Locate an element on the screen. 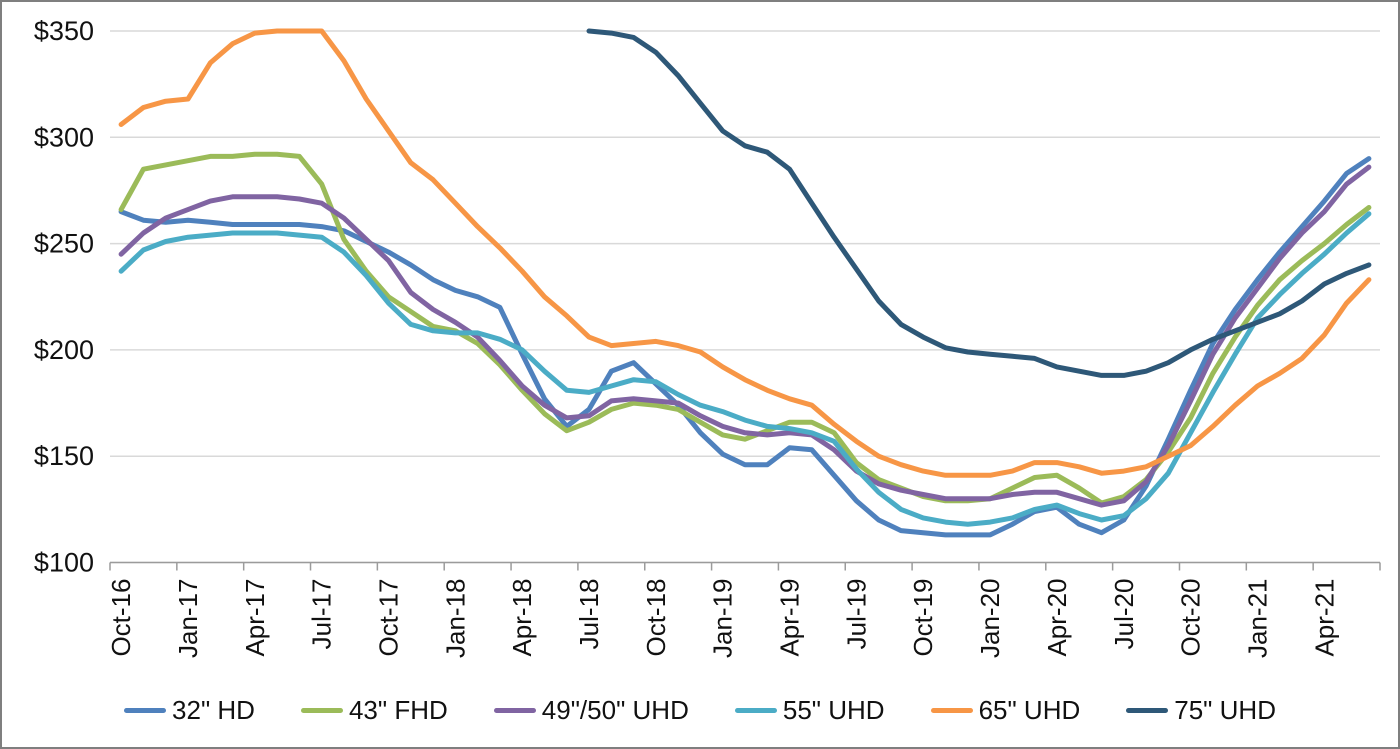 This screenshot has height=749, width=1400. y-axis-tick-label: $300 is located at coordinates (64, 137).